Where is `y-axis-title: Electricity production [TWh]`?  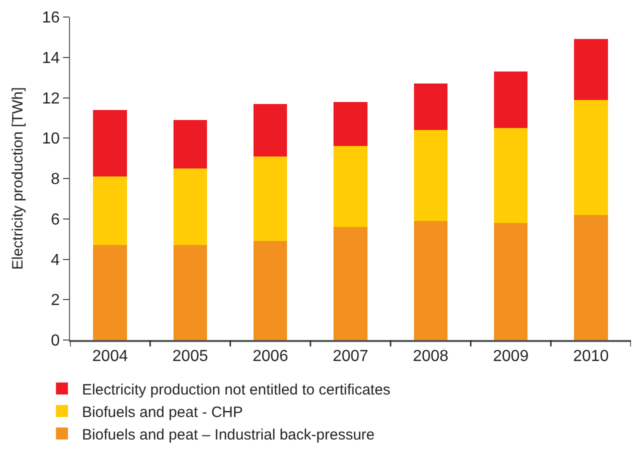 y-axis-title: Electricity production [TWh] is located at coordinates (17, 178).